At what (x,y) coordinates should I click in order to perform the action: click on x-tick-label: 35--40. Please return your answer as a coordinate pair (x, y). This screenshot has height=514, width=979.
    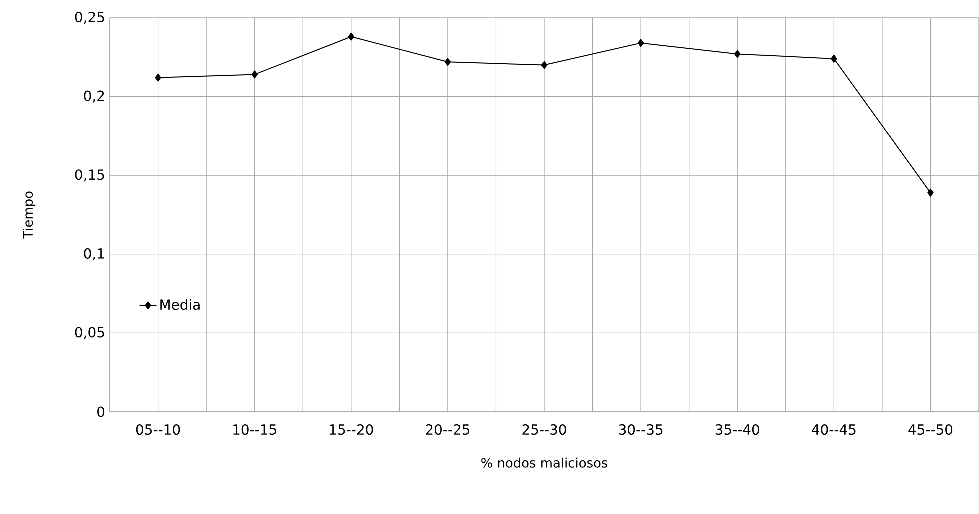
    Looking at the image, I should click on (738, 430).